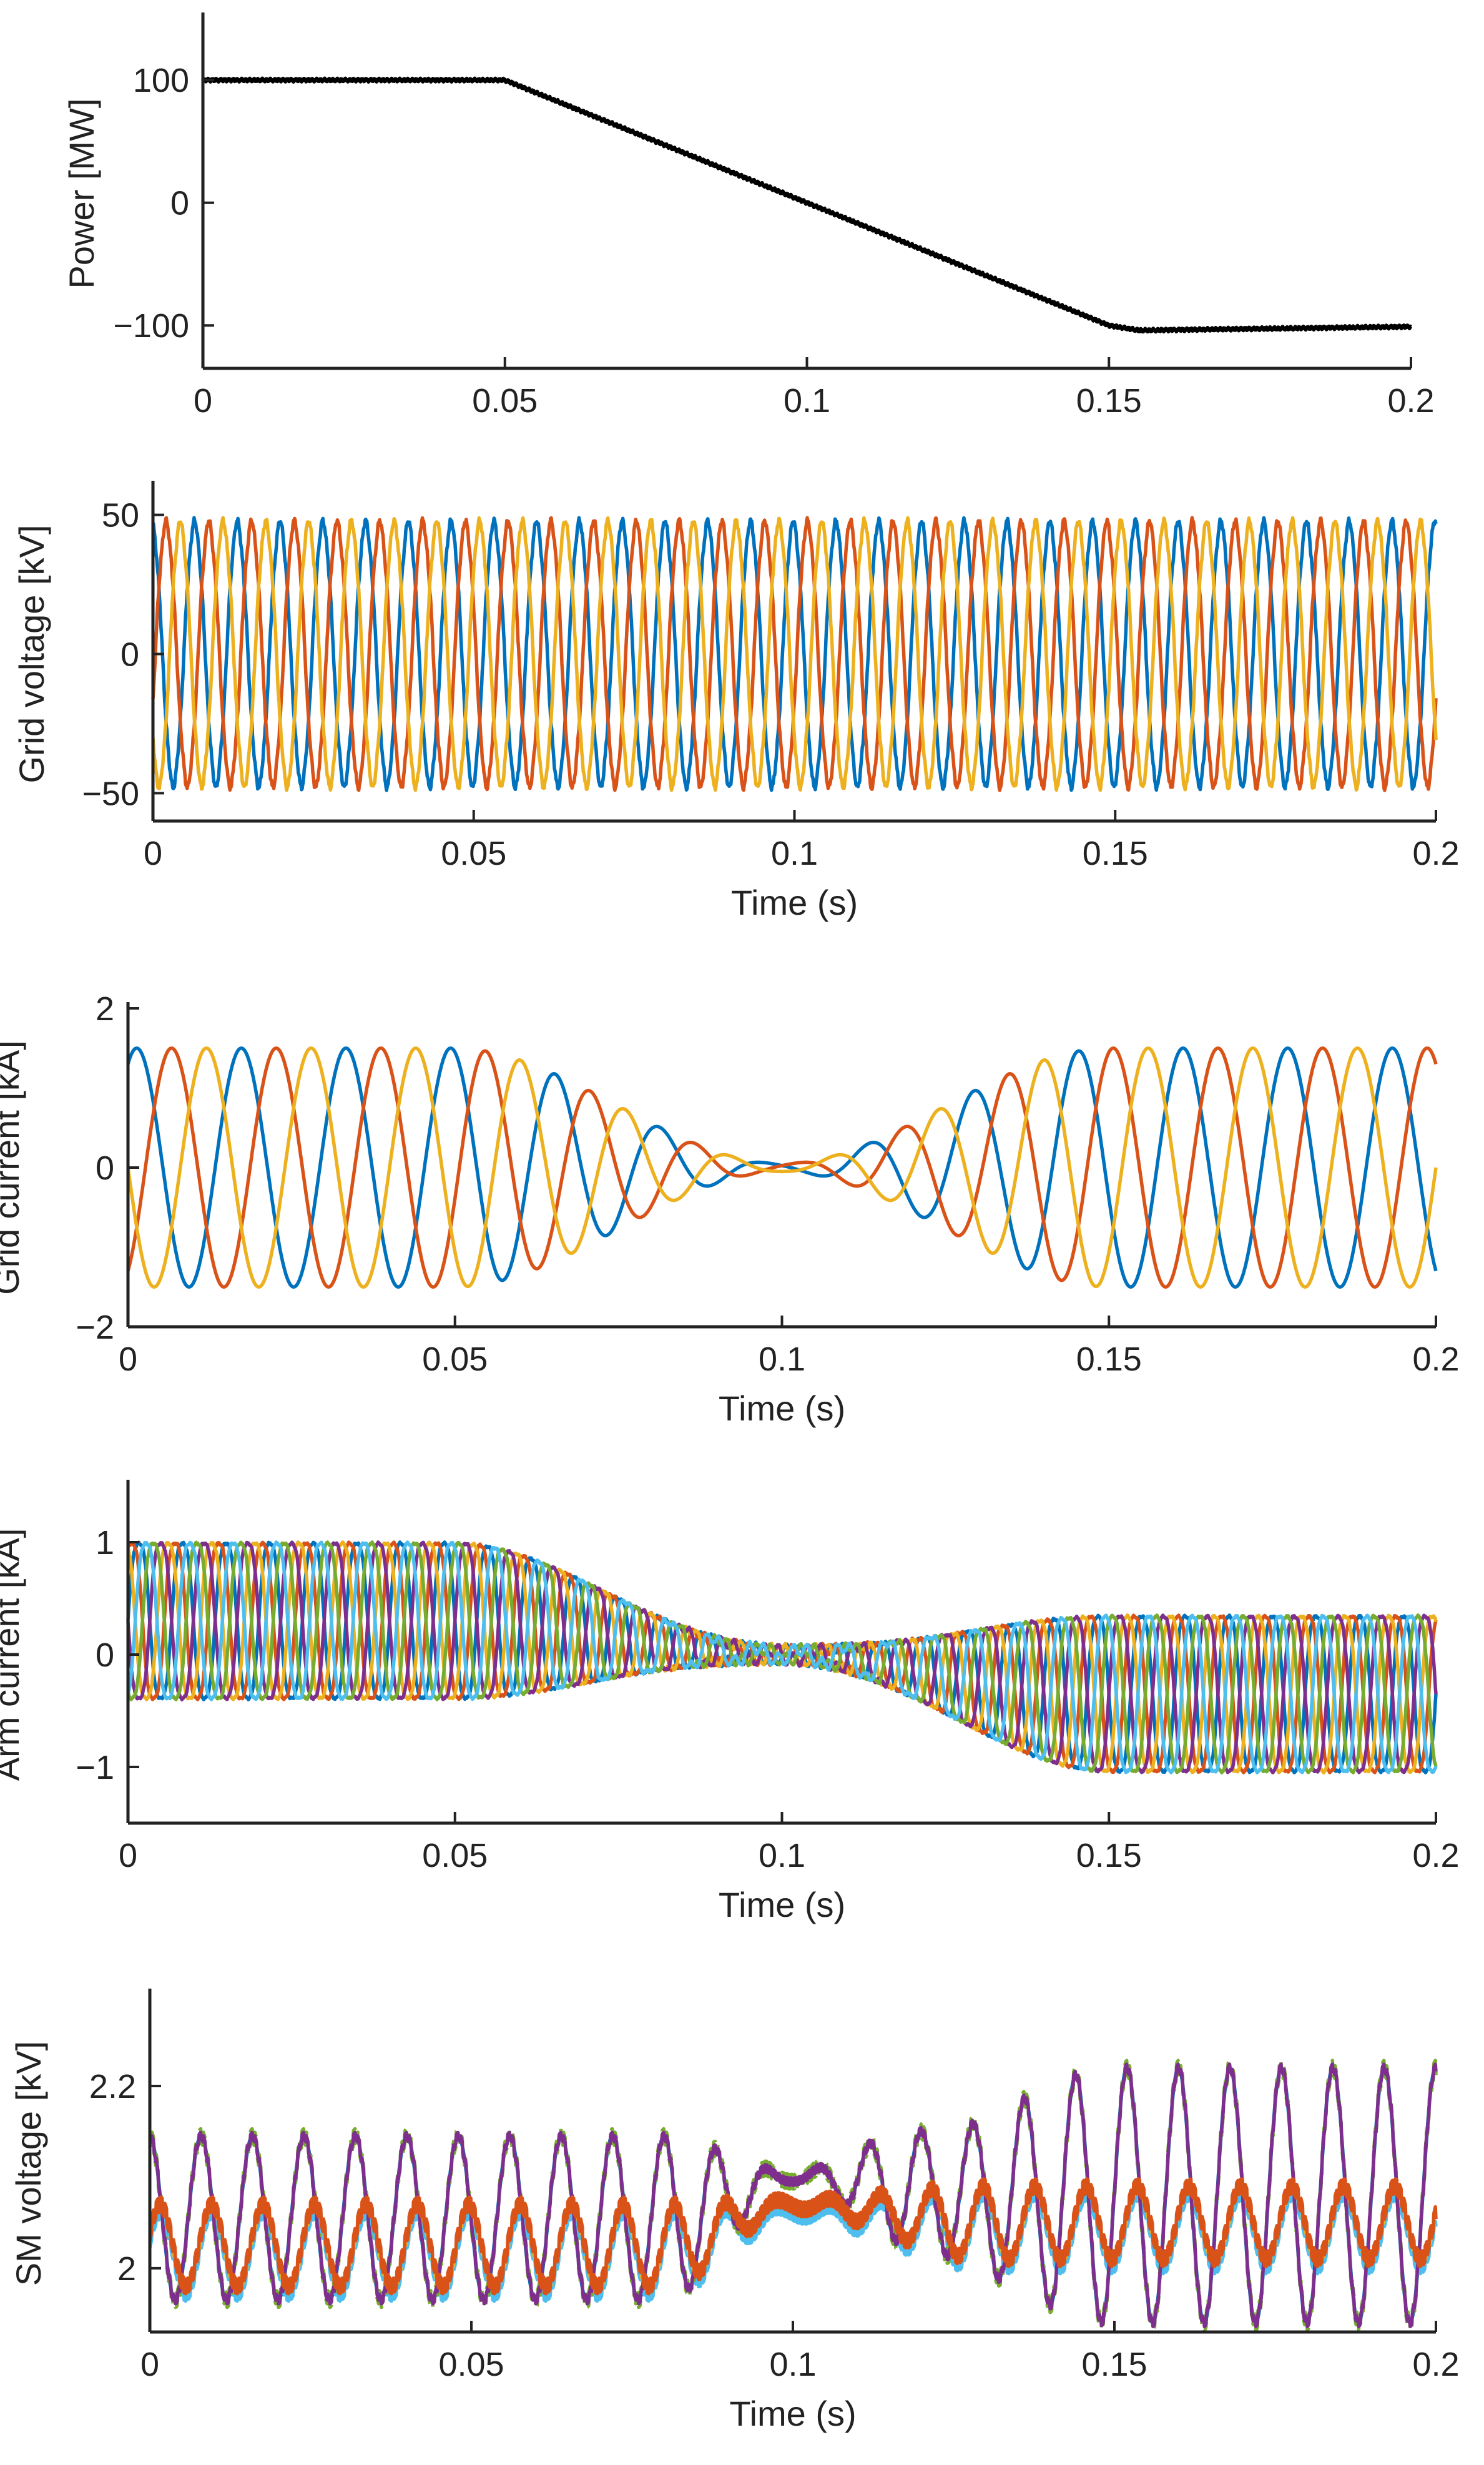 This screenshot has height=2465, width=1484. Describe the element at coordinates (455, 1359) in the screenshot. I see `grid_current-x-tick-label: 0.05` at that location.